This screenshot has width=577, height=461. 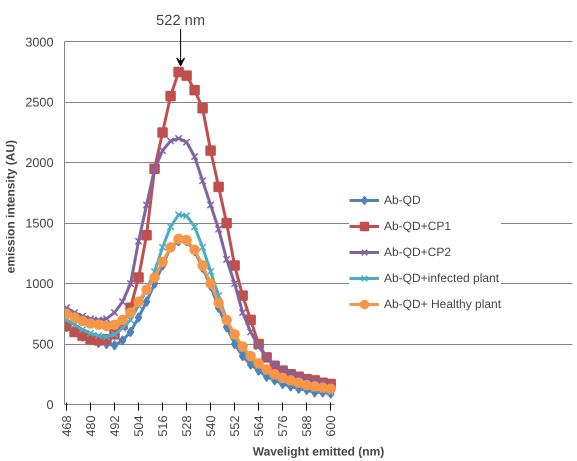 I want to click on x-tick-label: 564, so click(x=259, y=426).